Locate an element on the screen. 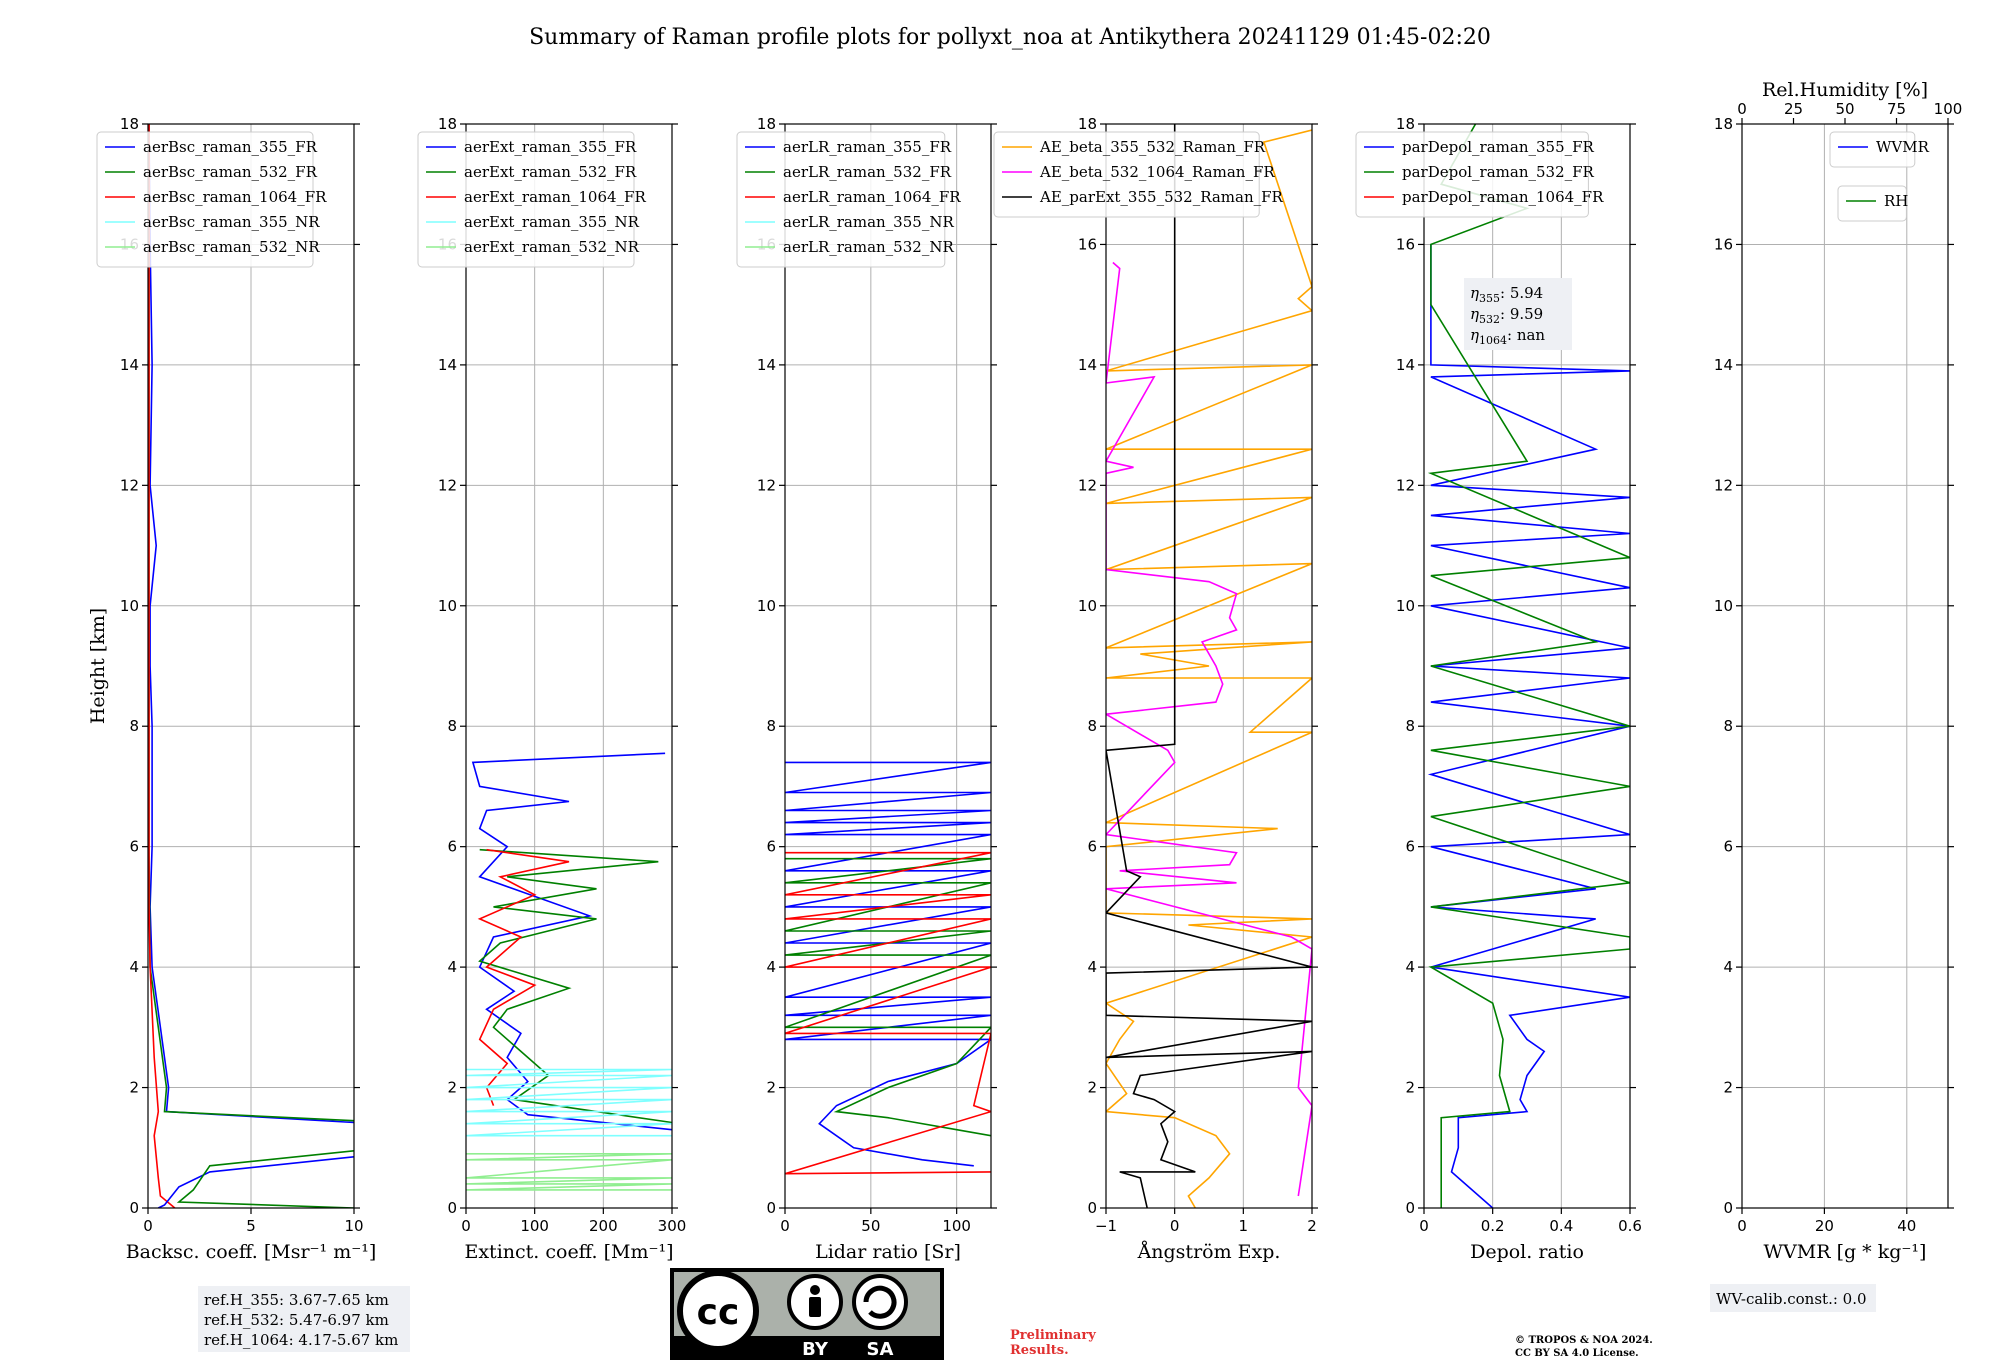 The width and height of the screenshot is (2000, 1360). legend-label: aerLR_raman_532_NR is located at coordinates (868, 247).